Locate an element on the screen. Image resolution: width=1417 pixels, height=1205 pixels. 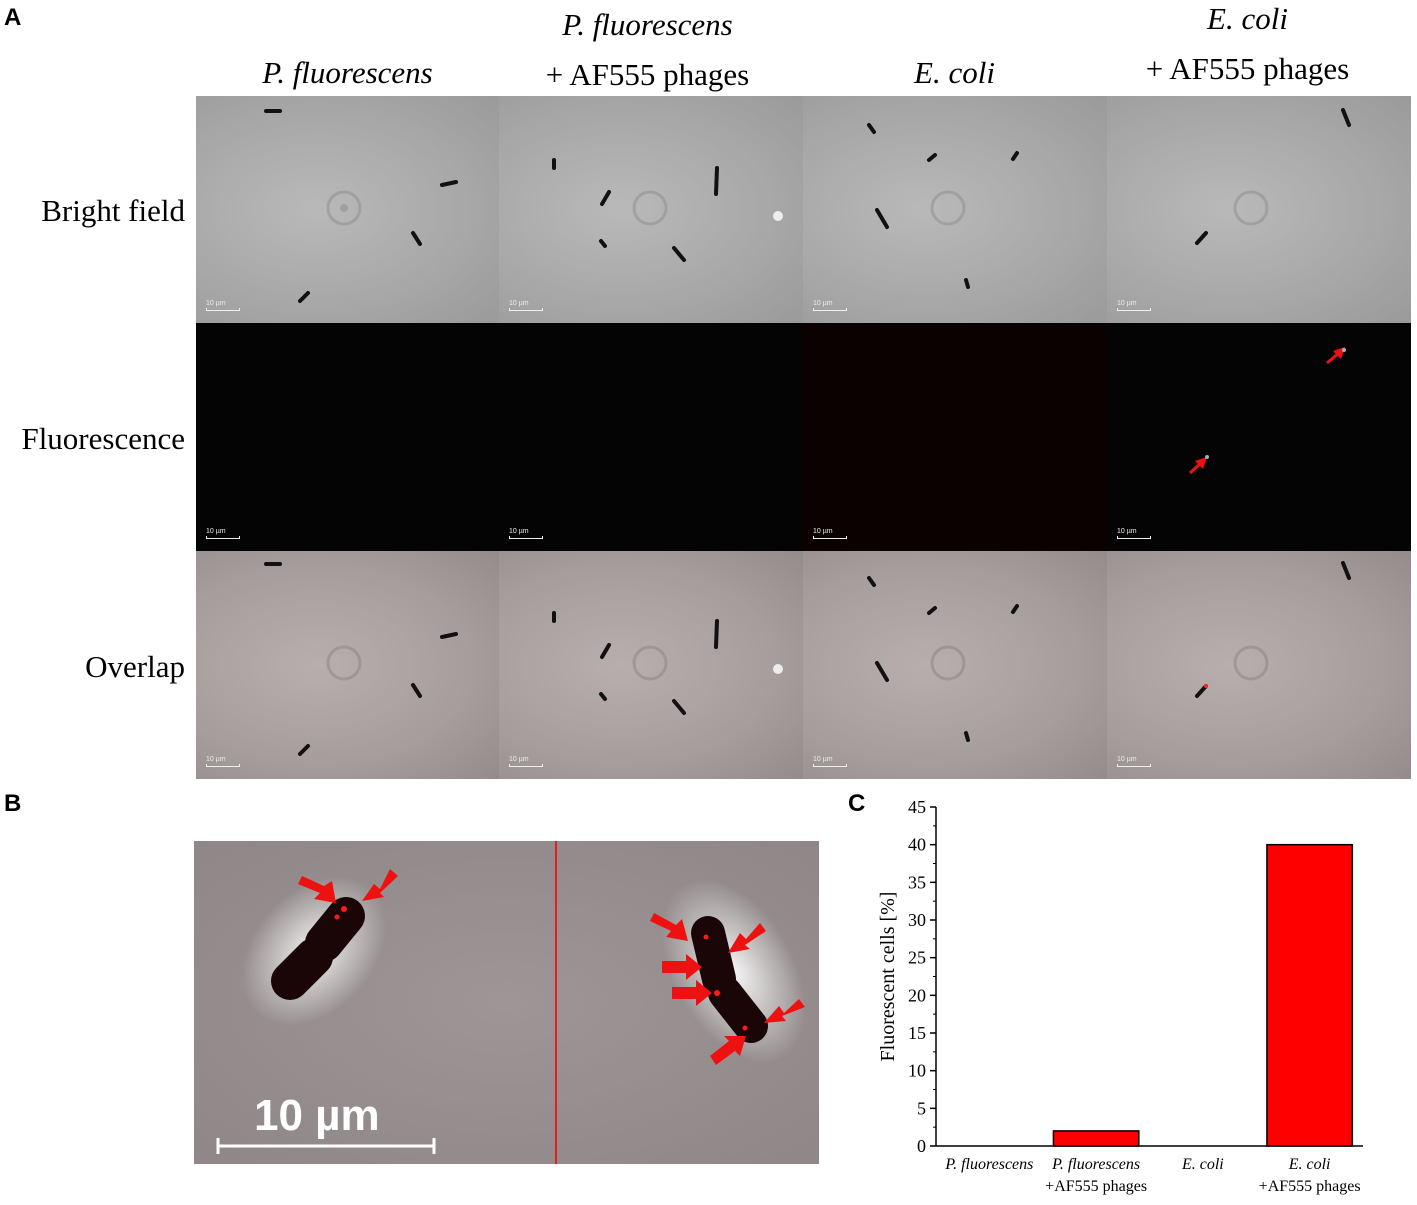
panel-letter-b: B is located at coordinates (13, 803).